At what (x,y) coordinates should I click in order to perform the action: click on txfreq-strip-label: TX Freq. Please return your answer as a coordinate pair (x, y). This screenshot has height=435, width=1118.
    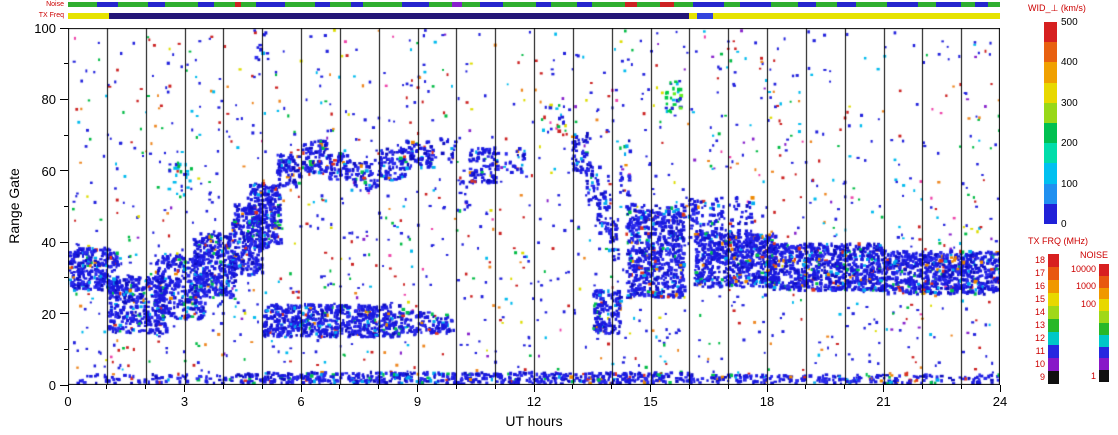
    Looking at the image, I should click on (51, 15).